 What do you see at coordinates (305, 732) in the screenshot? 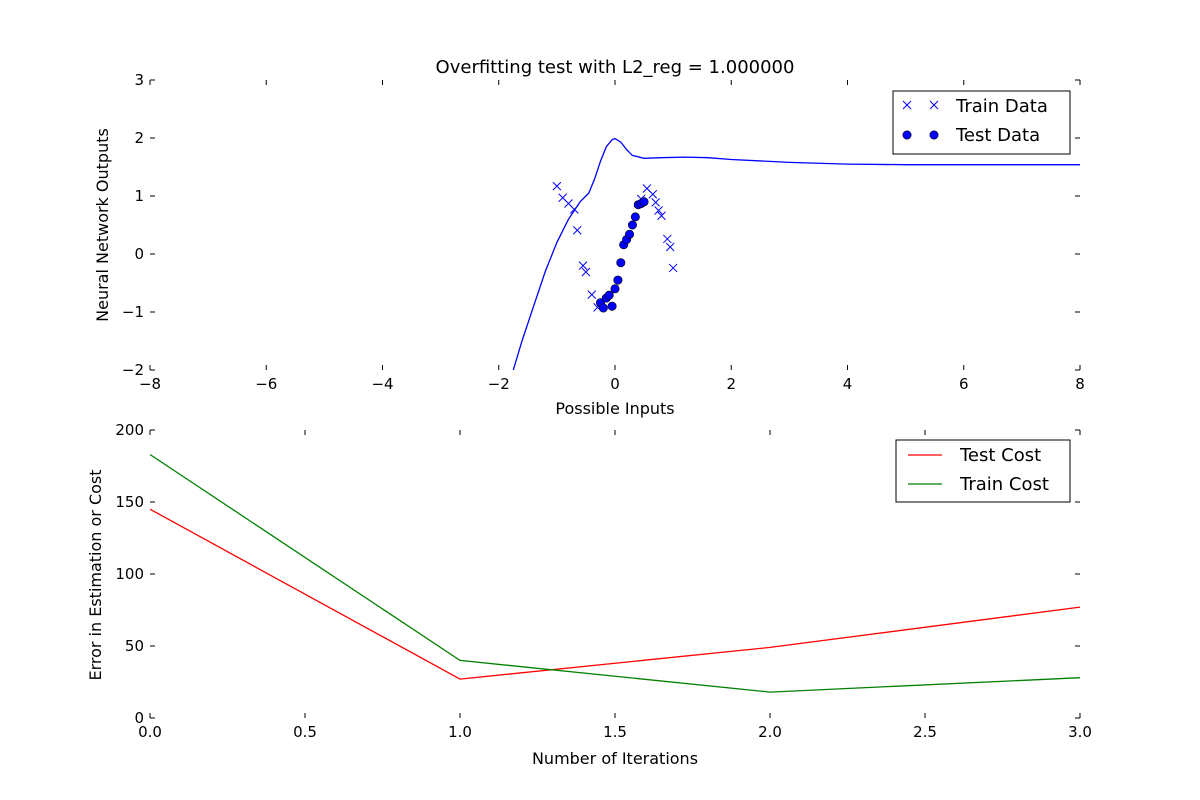
I see `bottom-xtick-label: 0.5` at bounding box center [305, 732].